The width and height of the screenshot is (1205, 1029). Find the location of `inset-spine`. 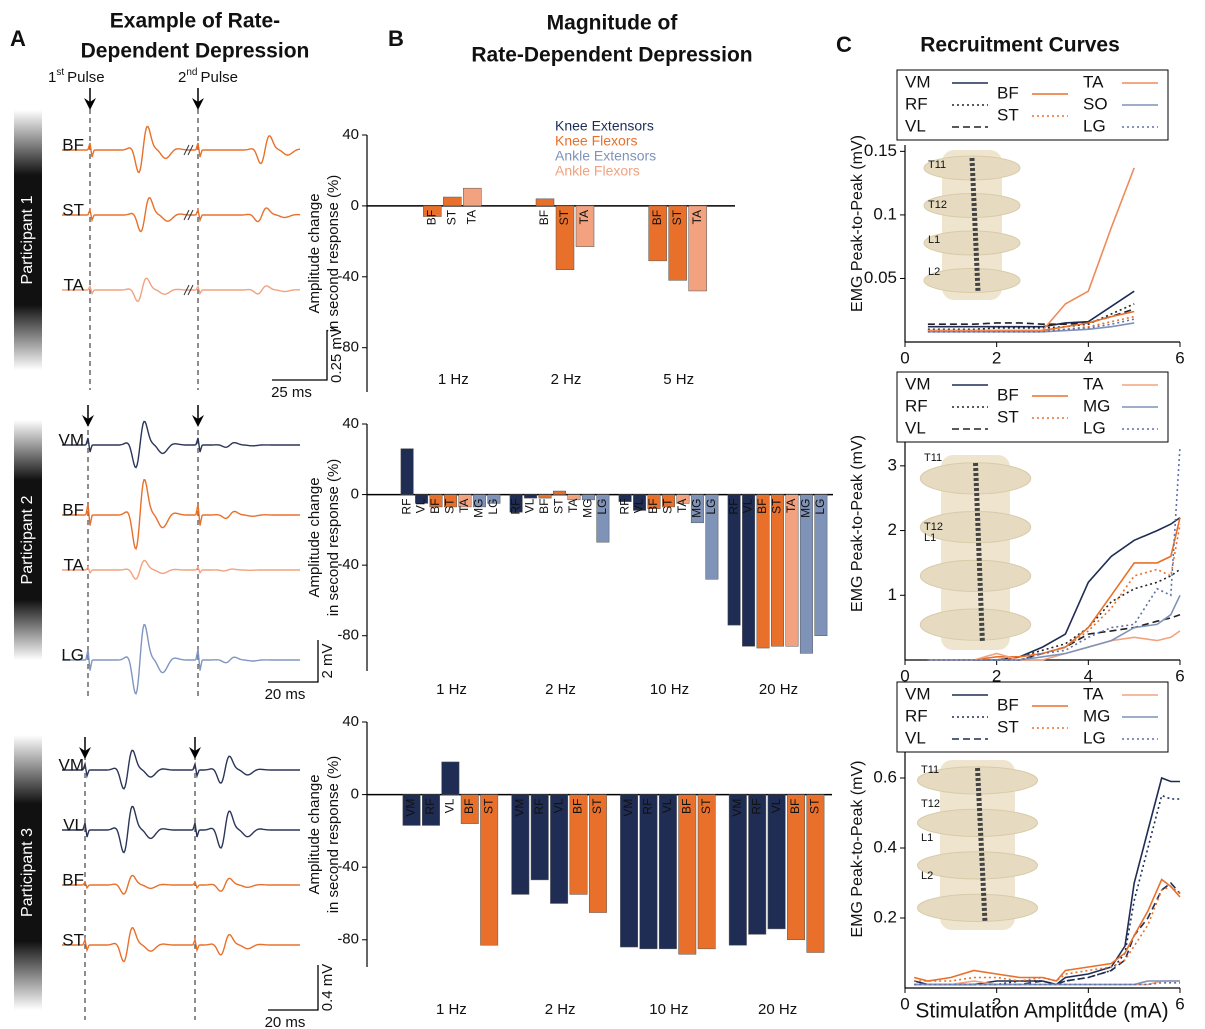

inset-spine is located at coordinates (977, 845).